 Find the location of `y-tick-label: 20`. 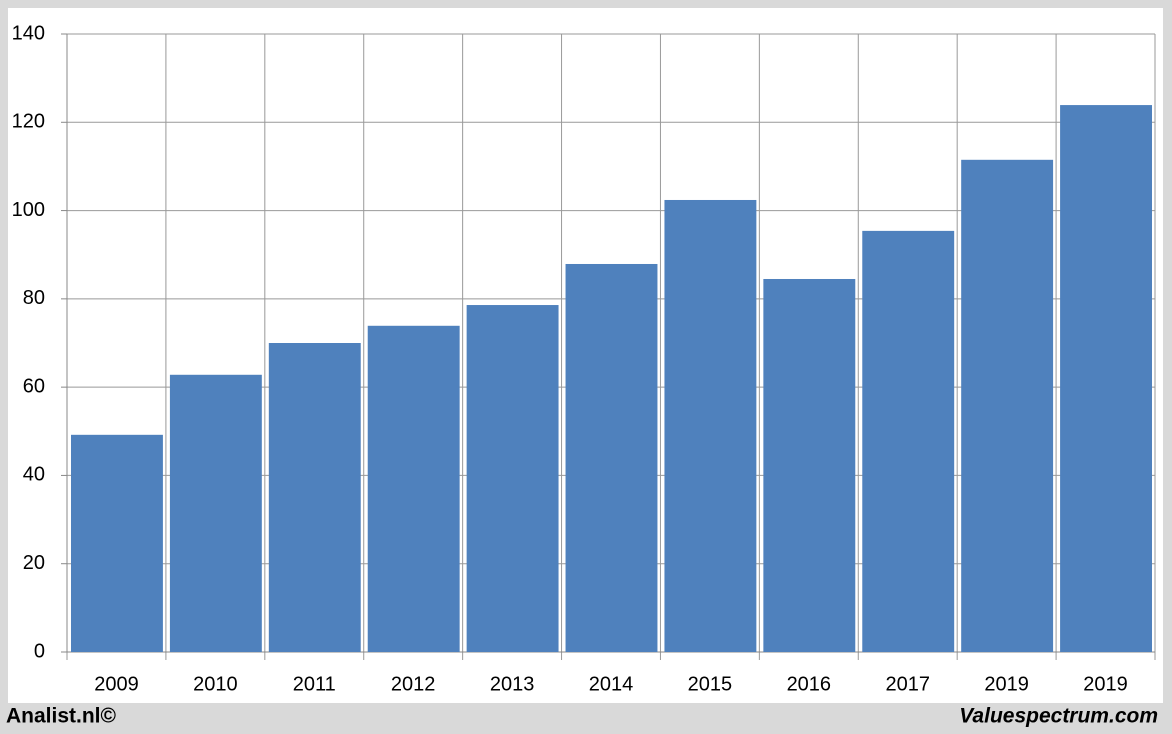

y-tick-label: 20 is located at coordinates (34, 563).